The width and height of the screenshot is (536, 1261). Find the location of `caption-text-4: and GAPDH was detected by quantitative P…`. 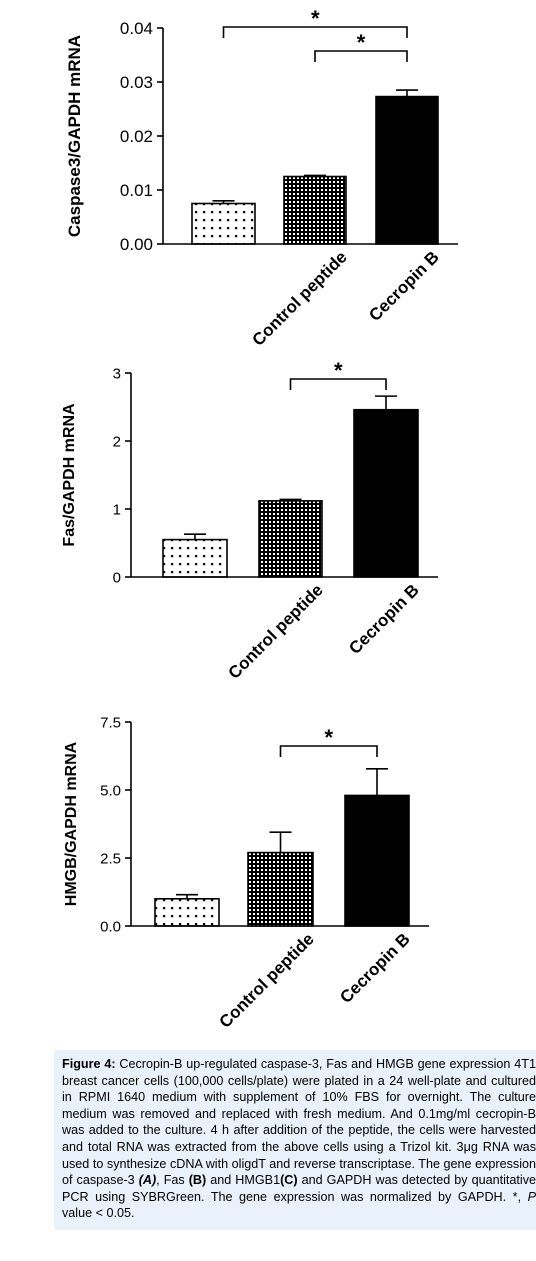

caption-text-4: and GAPDH was detected by quantitative P… is located at coordinates (299, 1188).